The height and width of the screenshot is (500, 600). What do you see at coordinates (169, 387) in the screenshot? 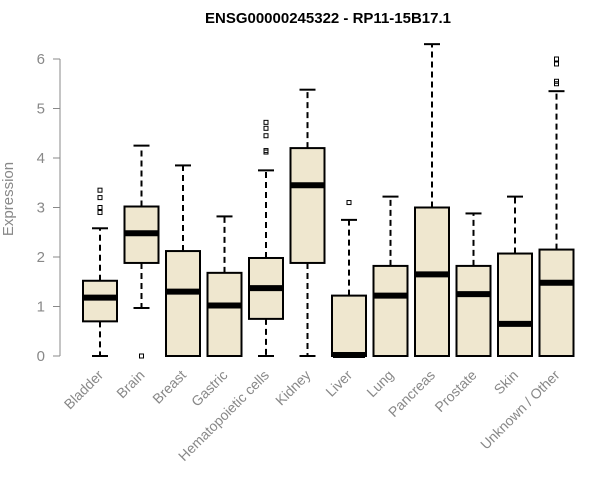
I see `x-tick-label: Breast` at bounding box center [169, 387].